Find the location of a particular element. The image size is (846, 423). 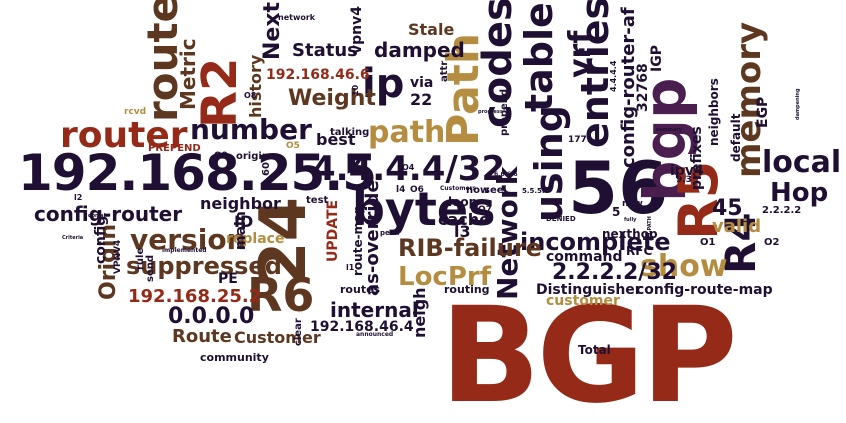

word-new: new is located at coordinates (632, 204).